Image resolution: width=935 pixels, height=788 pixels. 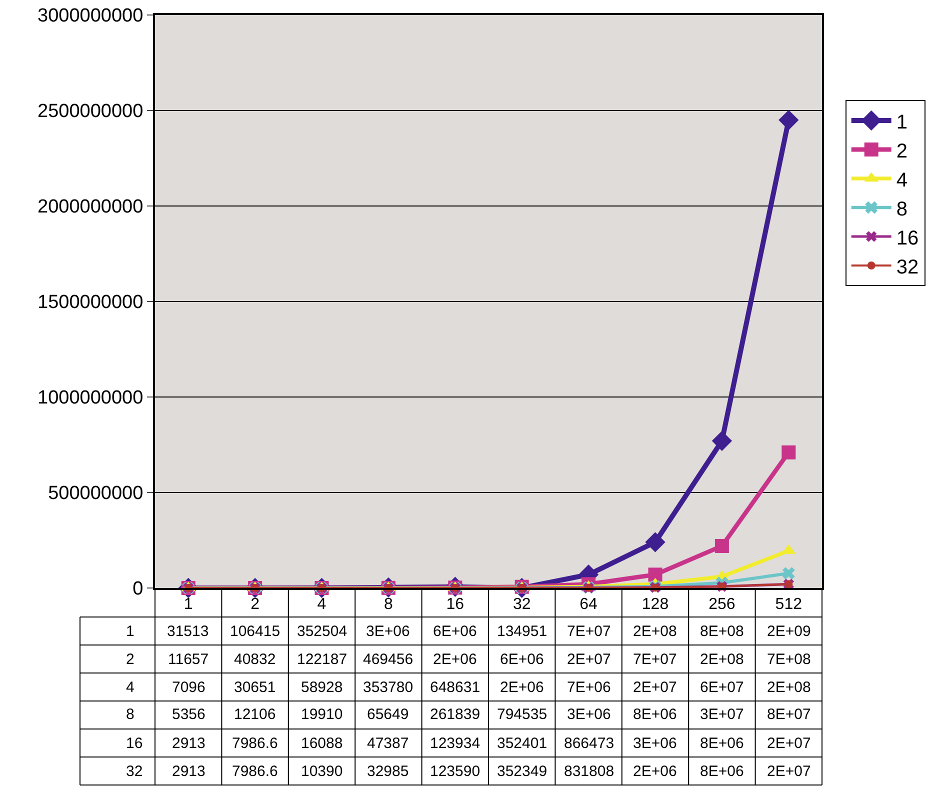 I want to click on y-tick-label: 3000000000, so click(x=91, y=16).